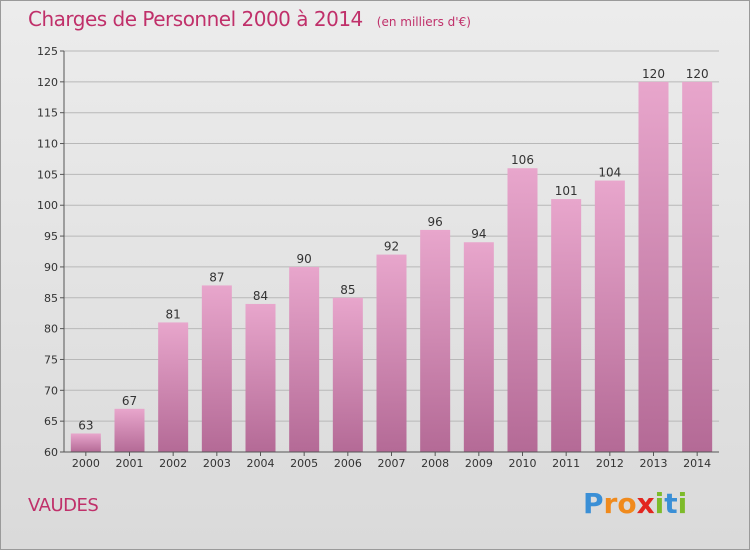 The width and height of the screenshot is (750, 550). I want to click on y-tick-label: 120, so click(47, 82).